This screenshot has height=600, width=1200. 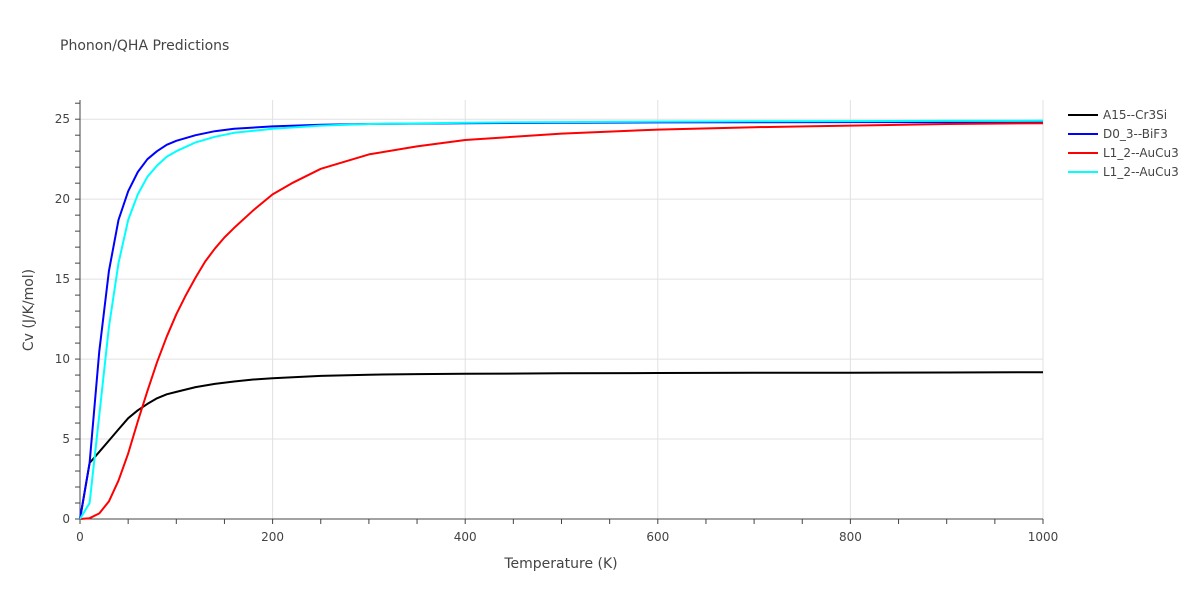 I want to click on x-tick-label: 400, so click(x=465, y=537).